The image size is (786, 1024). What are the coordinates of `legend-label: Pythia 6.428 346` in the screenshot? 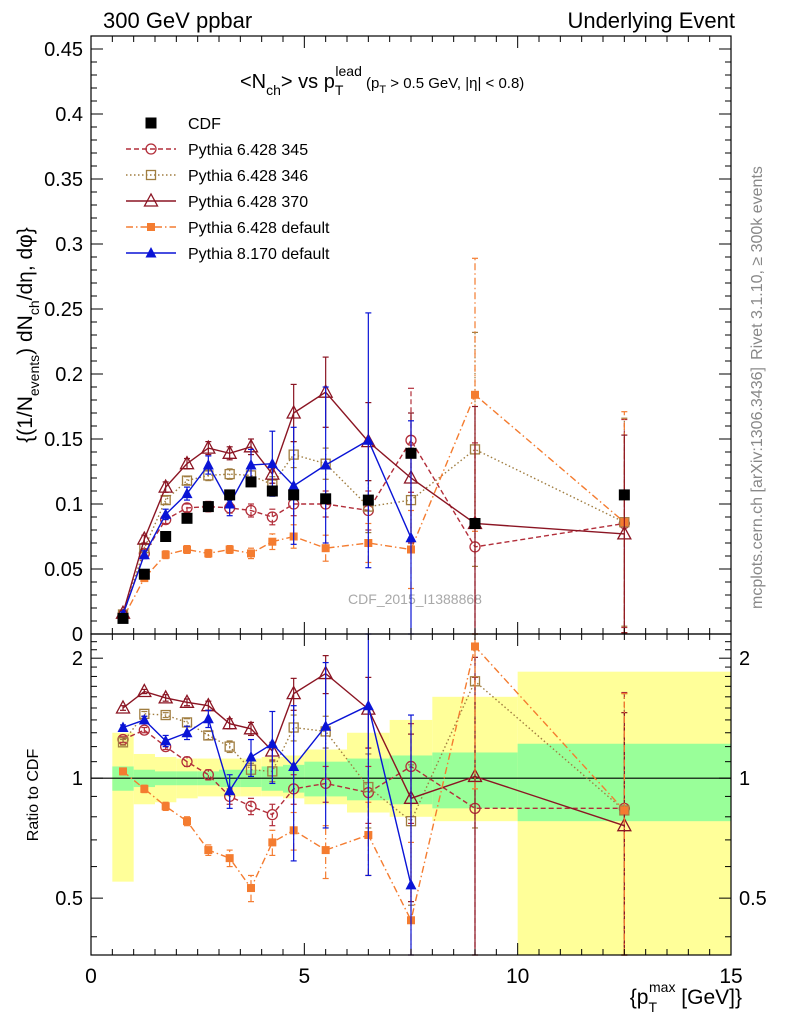 It's located at (248, 176).